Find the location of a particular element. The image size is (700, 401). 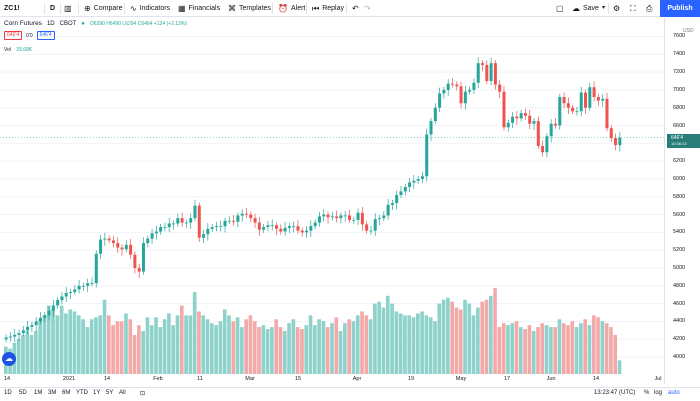

layout-button: ▢ is located at coordinates (560, 8).